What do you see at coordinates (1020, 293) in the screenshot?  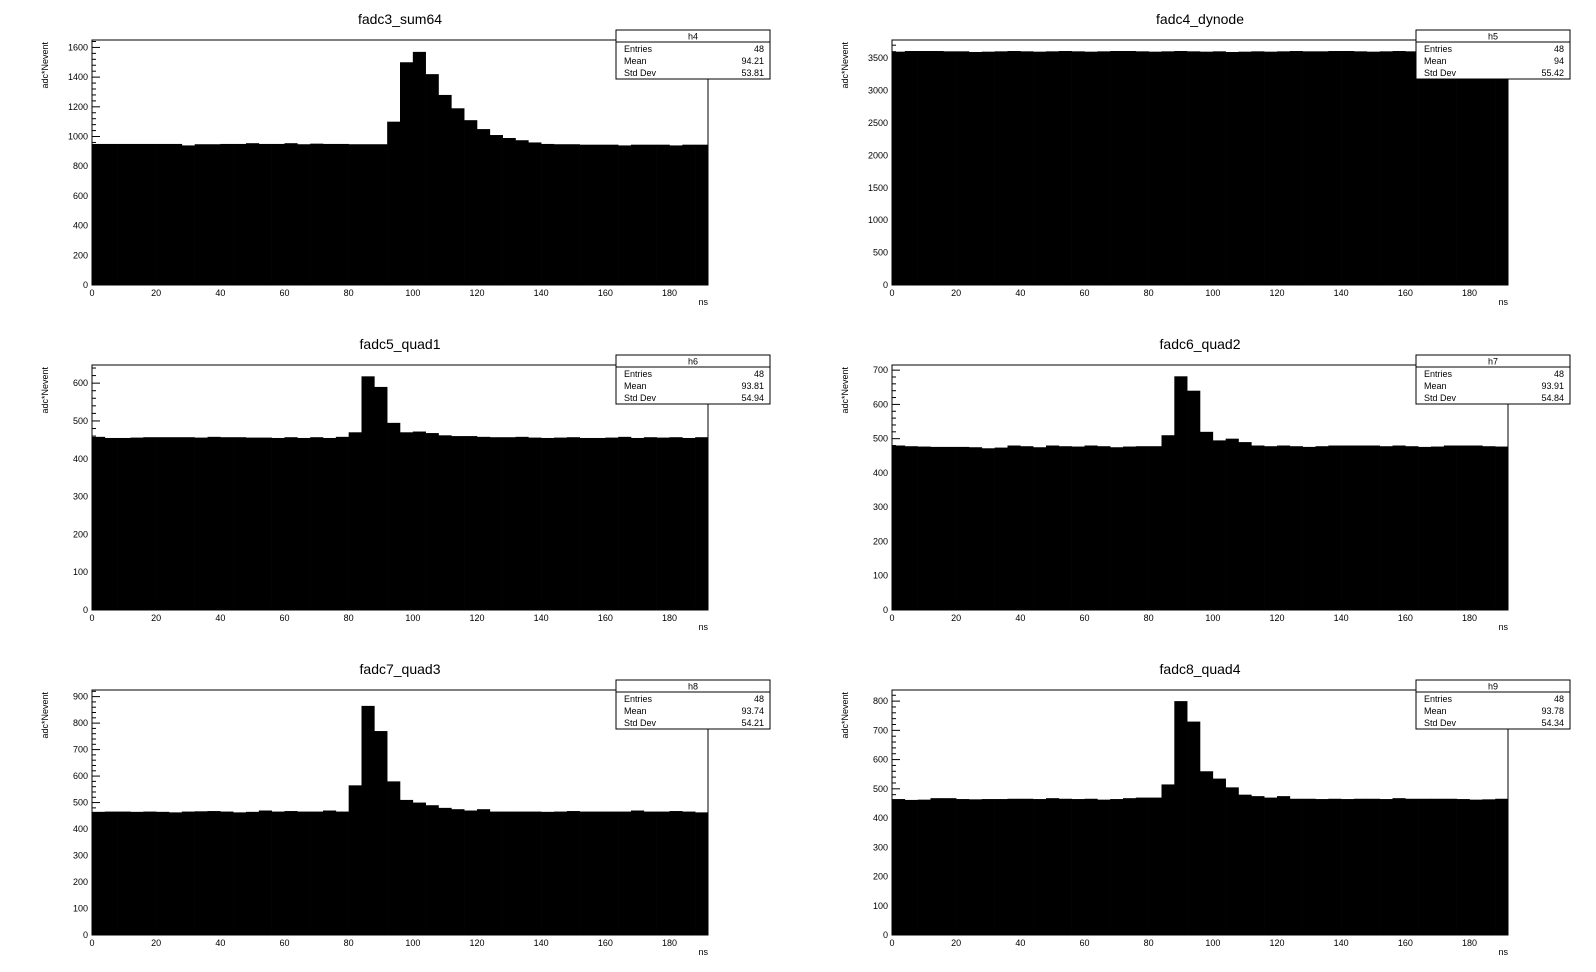 I see `x-tick-label: 40` at bounding box center [1020, 293].